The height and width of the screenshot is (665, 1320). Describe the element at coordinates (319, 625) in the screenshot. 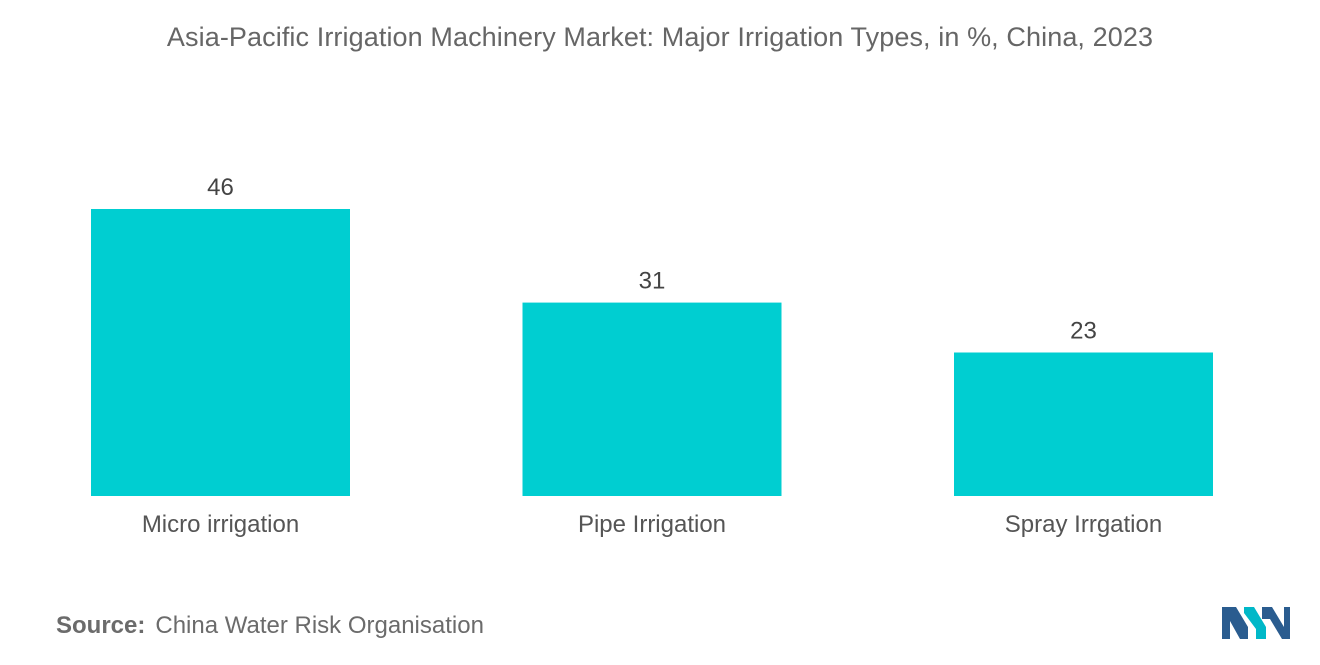

I see `source-text: China Water Risk Organisation` at that location.